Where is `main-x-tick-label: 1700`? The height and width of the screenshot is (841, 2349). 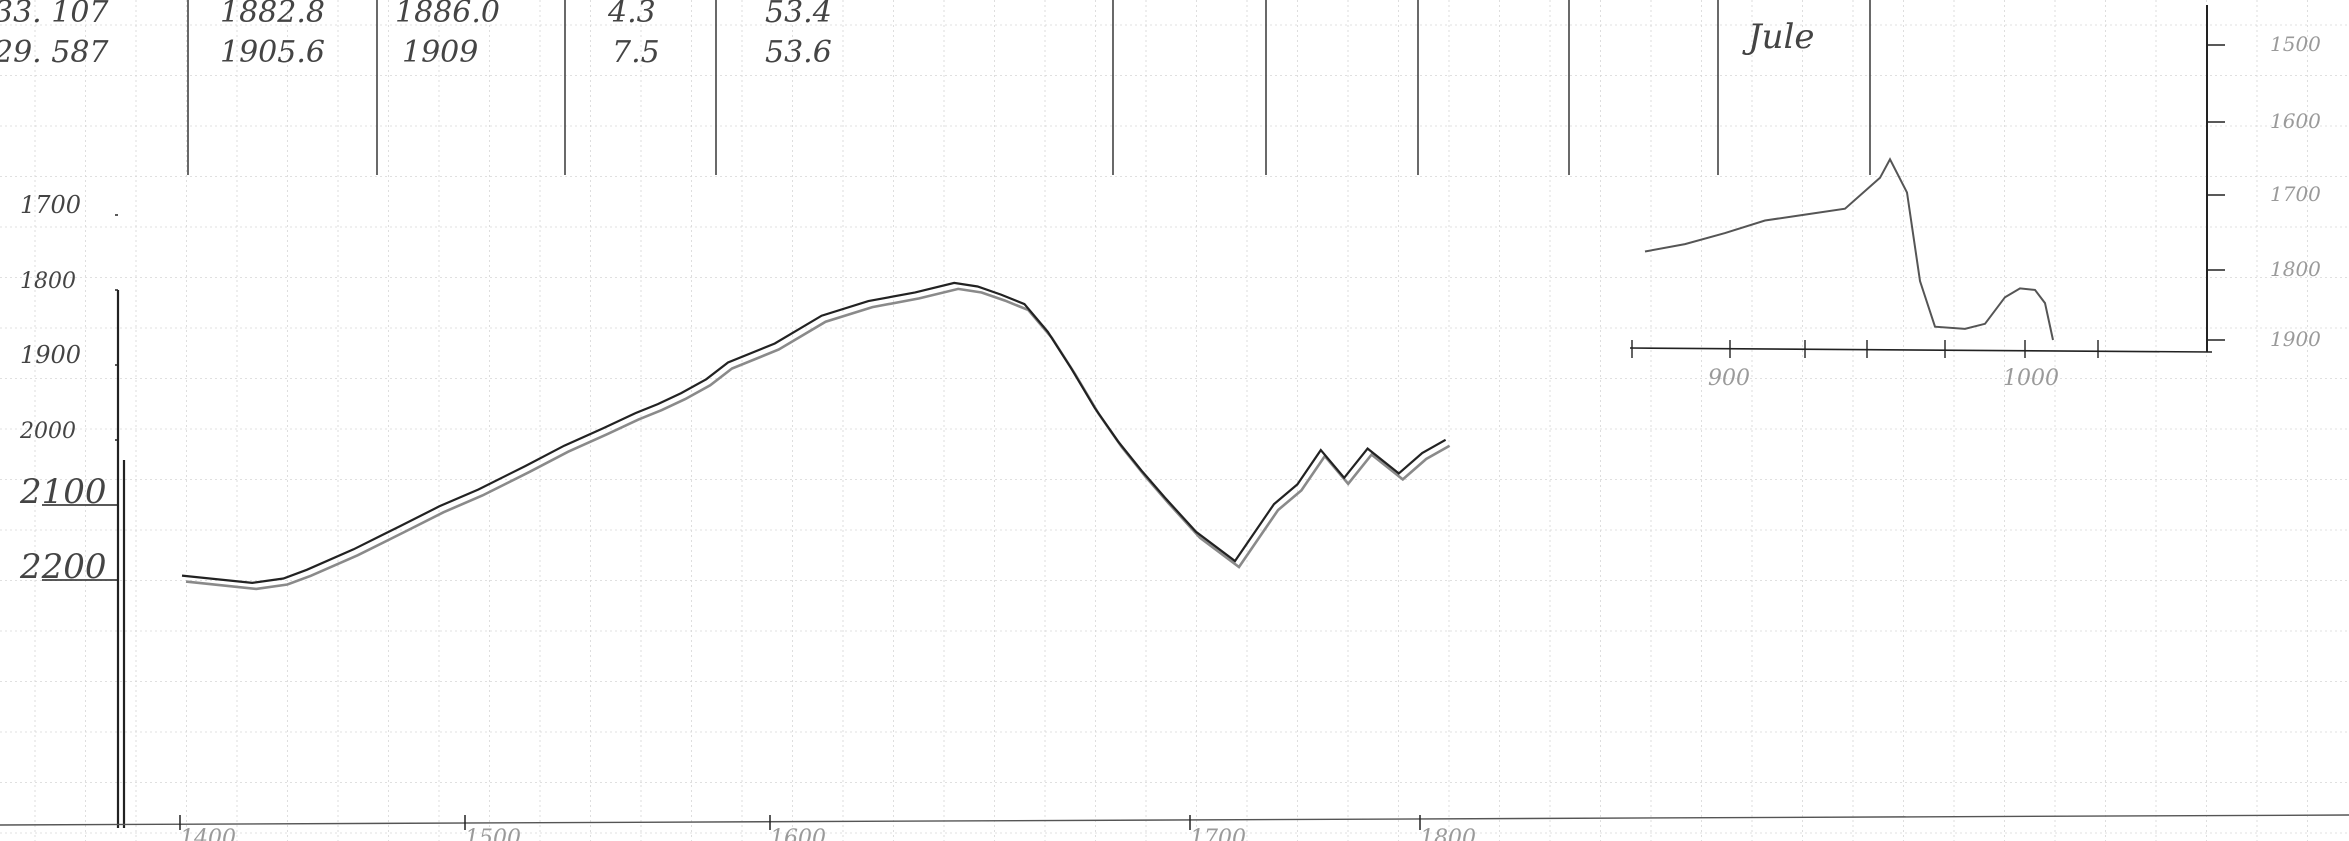
main-x-tick-label: 1700 is located at coordinates (1218, 833).